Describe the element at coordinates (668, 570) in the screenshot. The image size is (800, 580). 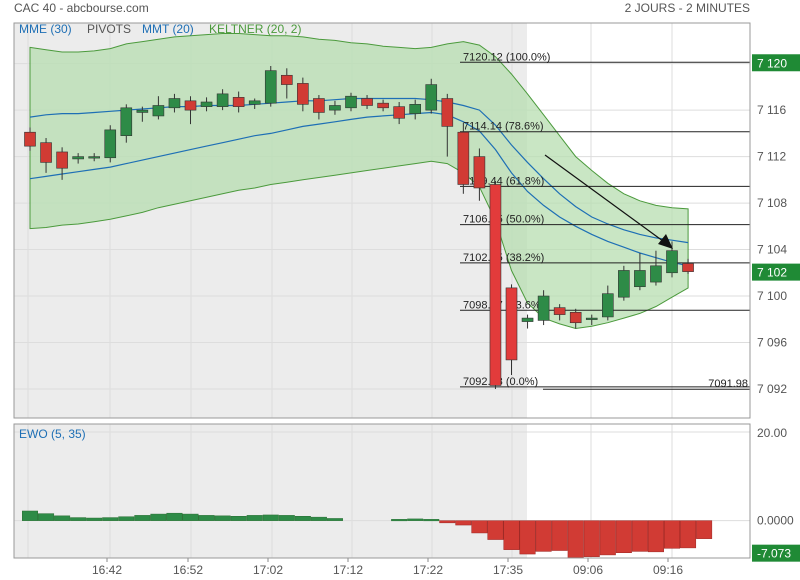
I see `time-axis-label: 09:16` at that location.